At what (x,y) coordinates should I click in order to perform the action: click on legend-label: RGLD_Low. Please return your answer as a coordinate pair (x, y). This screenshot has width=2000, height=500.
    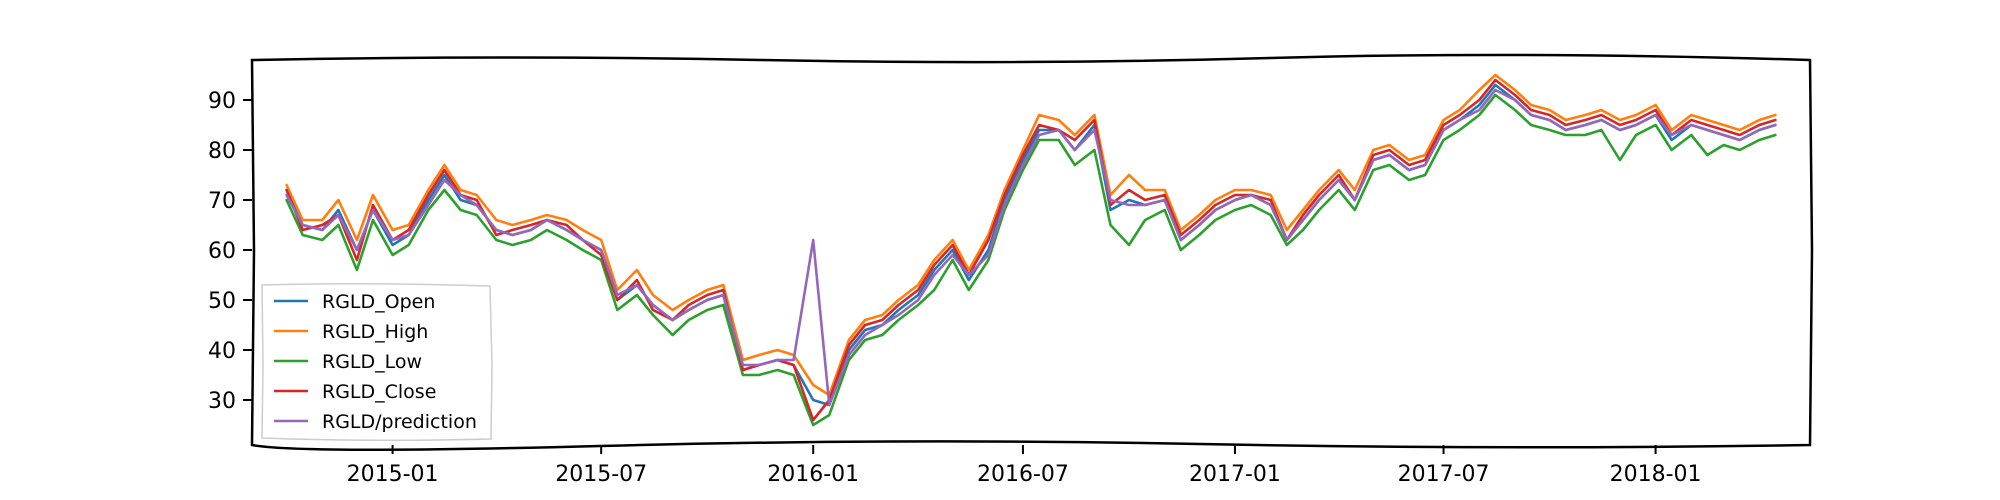
    Looking at the image, I should click on (372, 362).